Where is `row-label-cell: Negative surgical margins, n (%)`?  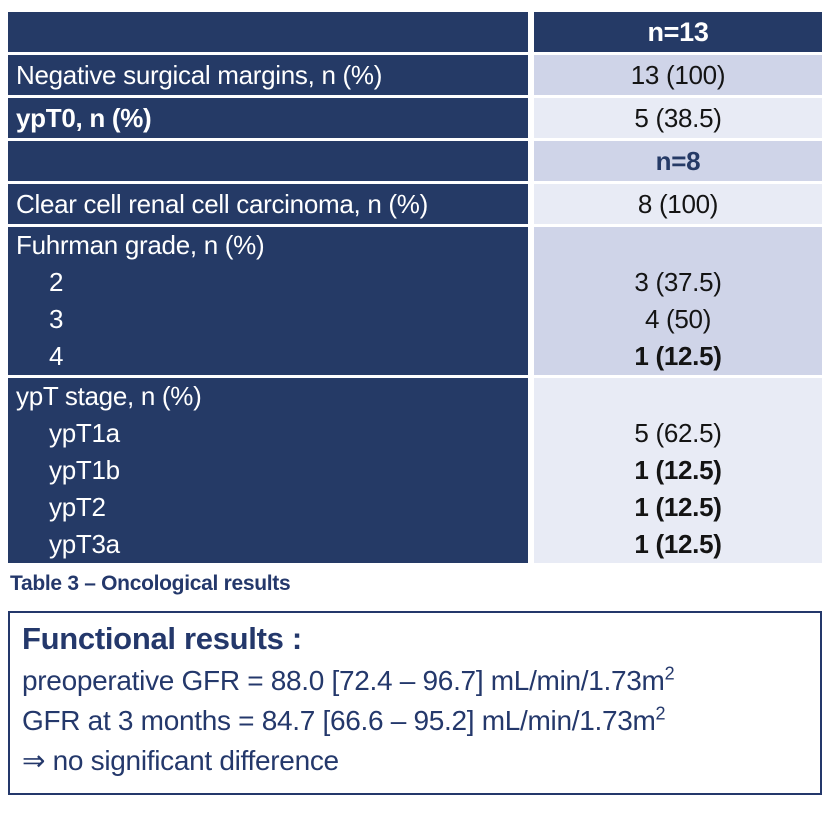
row-label-cell: Negative surgical margins, n (%) is located at coordinates (268, 75).